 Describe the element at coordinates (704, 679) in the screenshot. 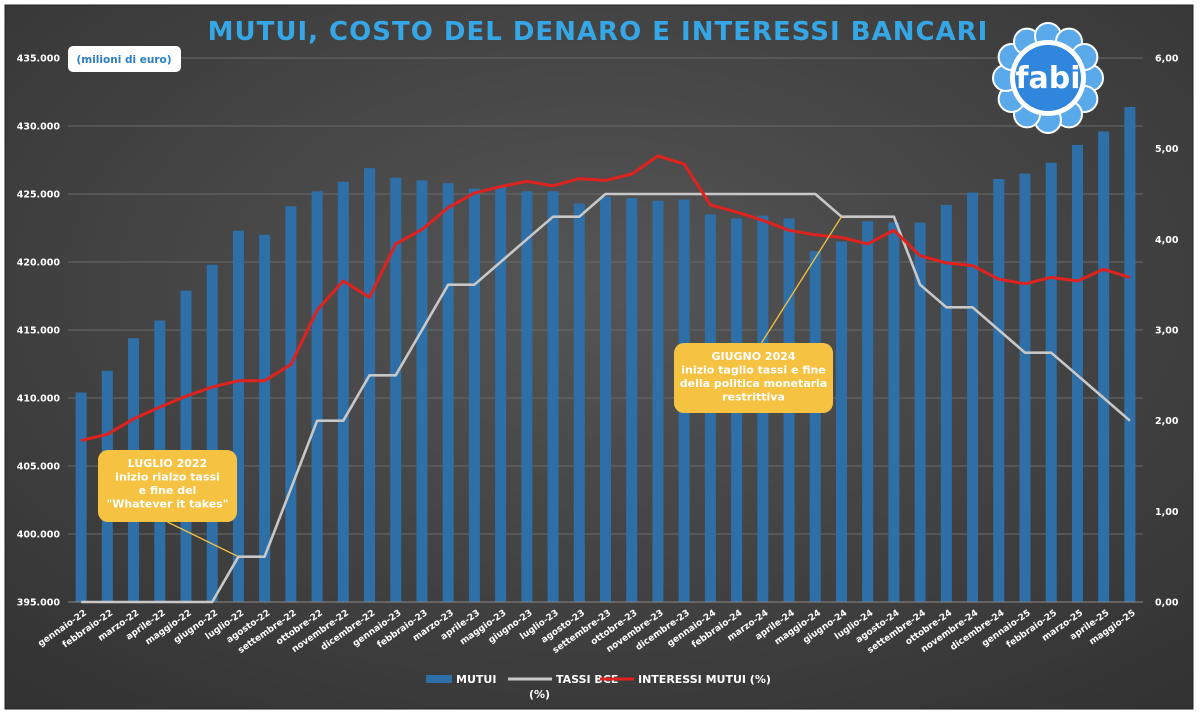

I see `legend-label-interessi: INTERESSI MUTUI (%)` at that location.